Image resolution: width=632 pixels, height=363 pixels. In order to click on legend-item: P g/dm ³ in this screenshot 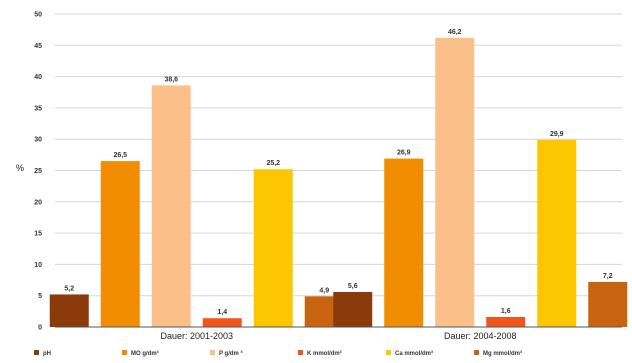, I will do `click(226, 353)`.